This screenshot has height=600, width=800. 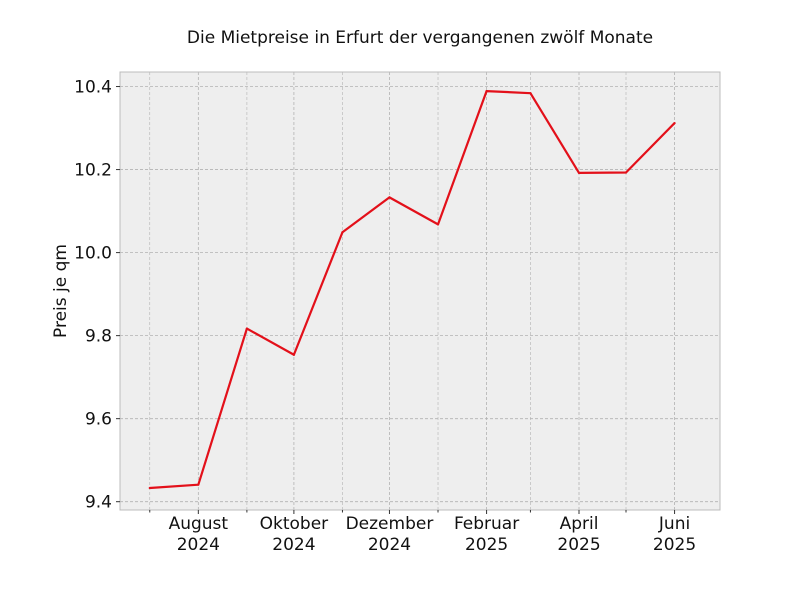 What do you see at coordinates (98, 503) in the screenshot?
I see `y-tick-label: 9.4` at bounding box center [98, 503].